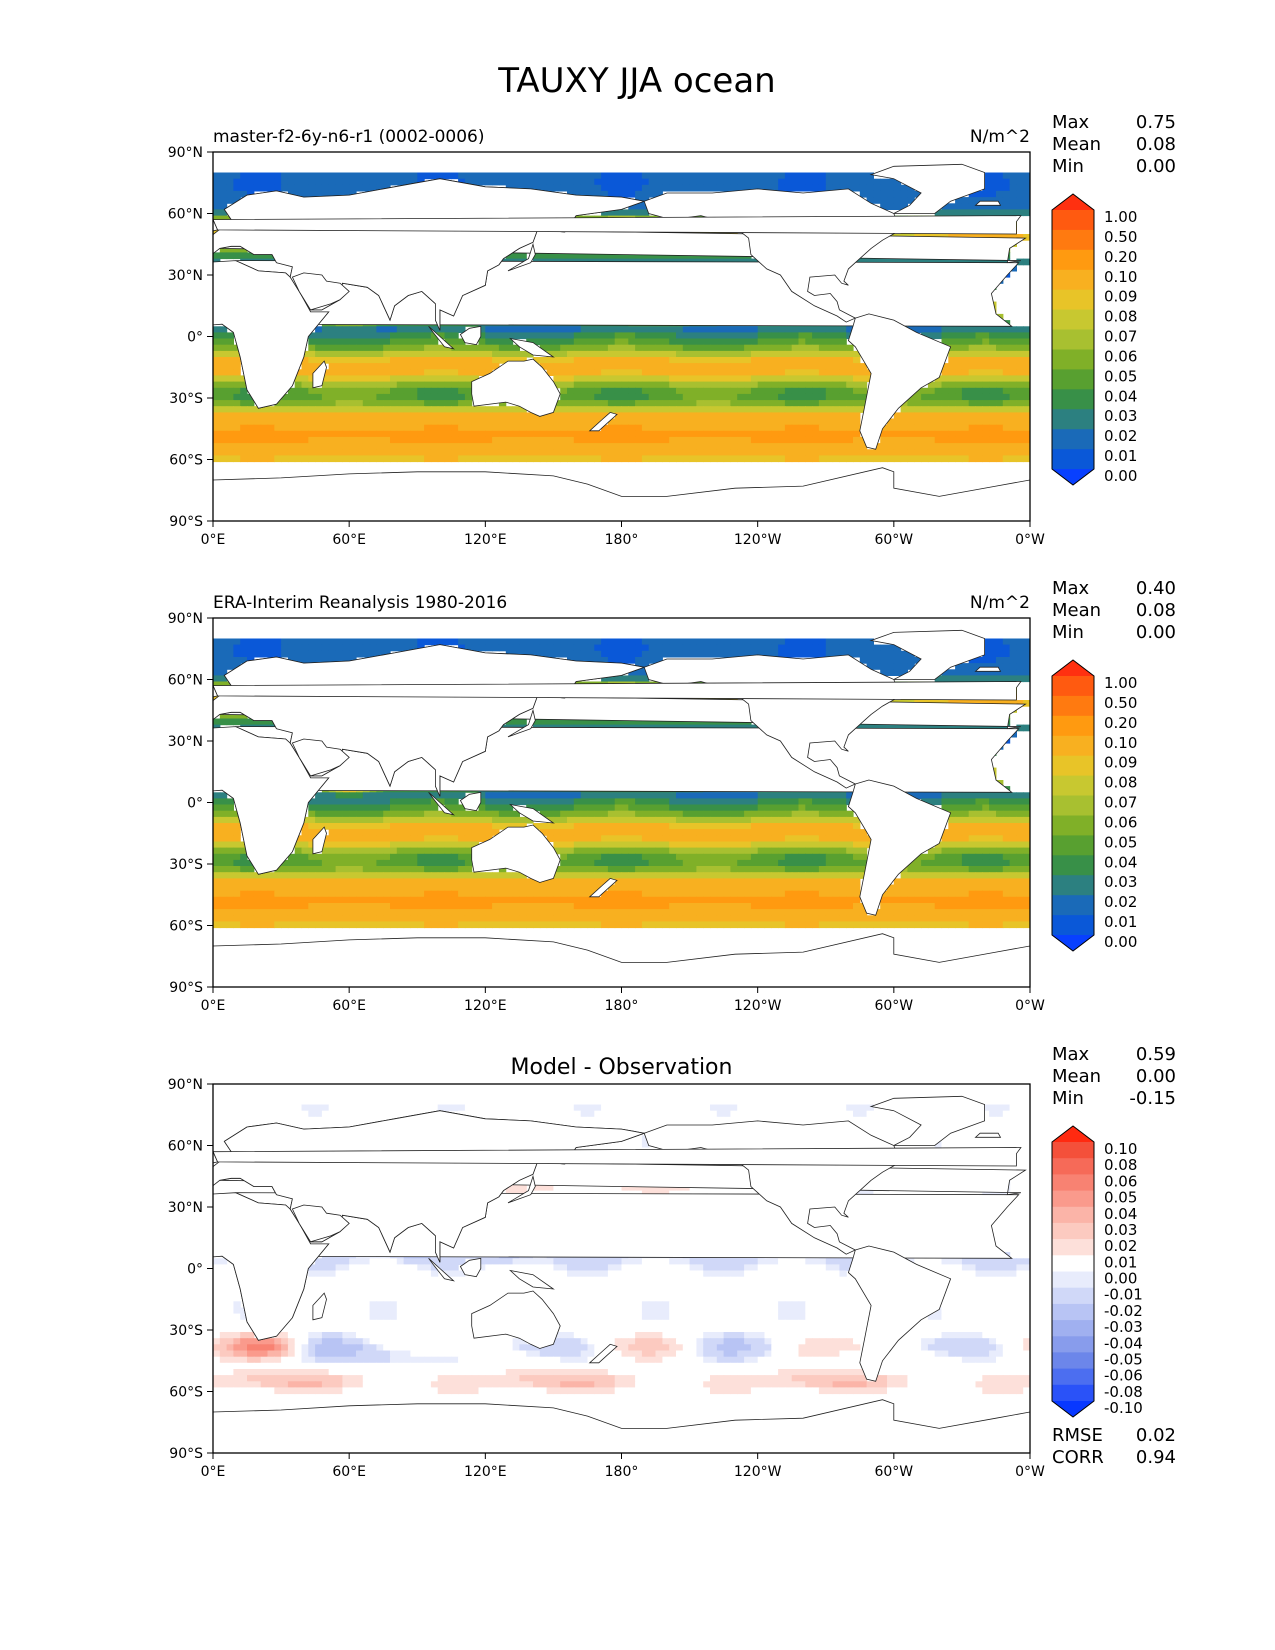 The image size is (1275, 1650). Describe the element at coordinates (1000, 137) in the screenshot. I see `units-label: N/m^2` at that location.